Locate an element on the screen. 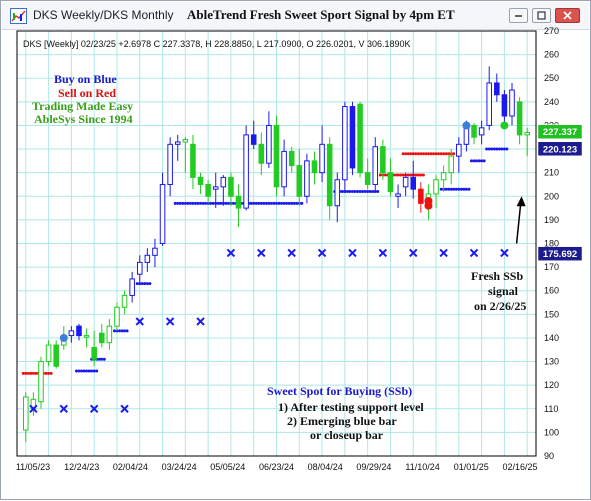 This screenshot has height=501, width=591. price-badge is located at coordinates (560, 149).